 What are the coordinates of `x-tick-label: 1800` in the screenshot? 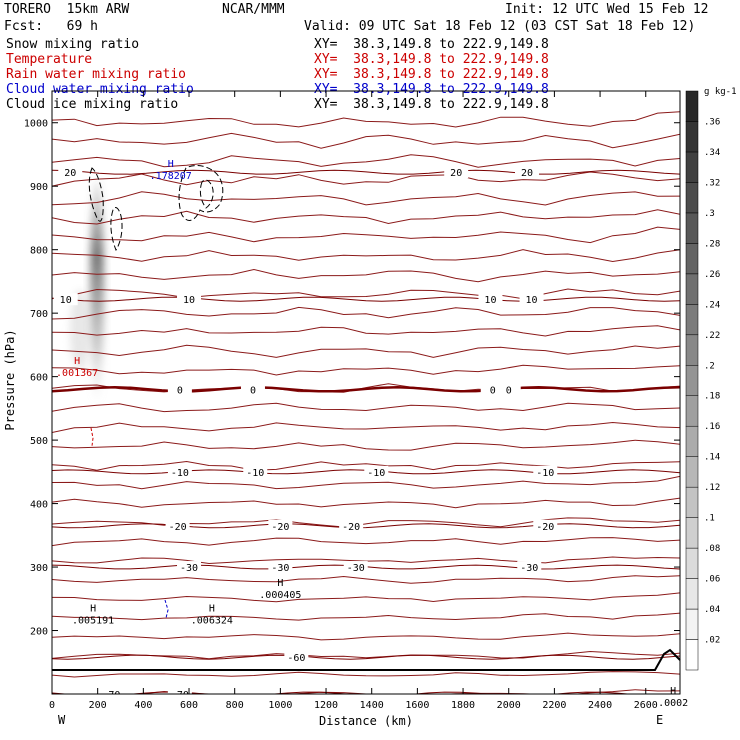 It's located at (463, 705).